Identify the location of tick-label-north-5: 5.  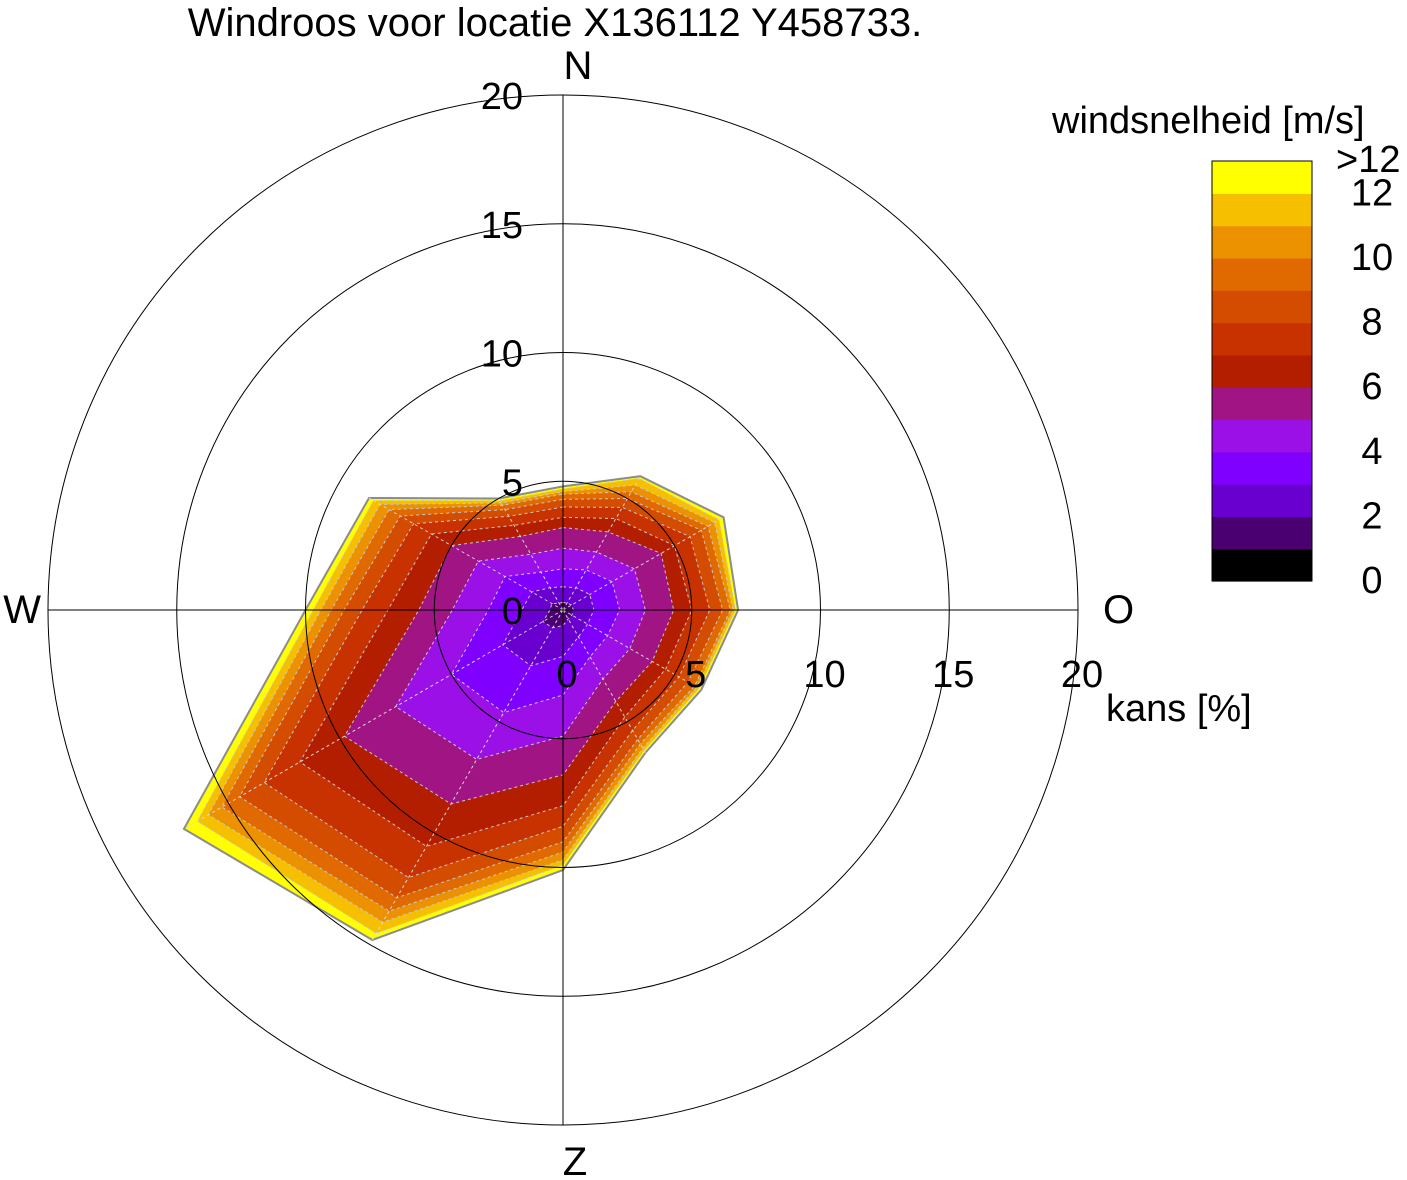
(512, 483).